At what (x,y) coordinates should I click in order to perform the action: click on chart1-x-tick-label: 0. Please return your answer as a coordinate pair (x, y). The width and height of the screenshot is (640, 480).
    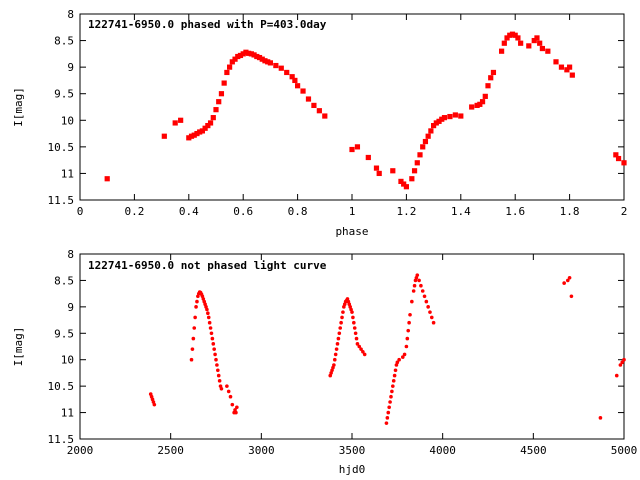
    Looking at the image, I should click on (80, 211).